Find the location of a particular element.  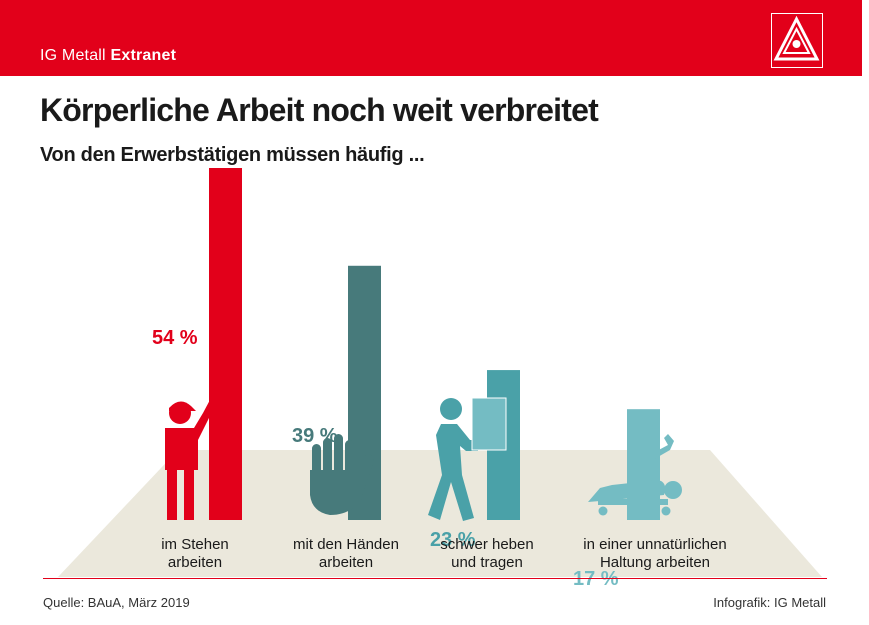

value-label: 54 % is located at coordinates (175, 338).